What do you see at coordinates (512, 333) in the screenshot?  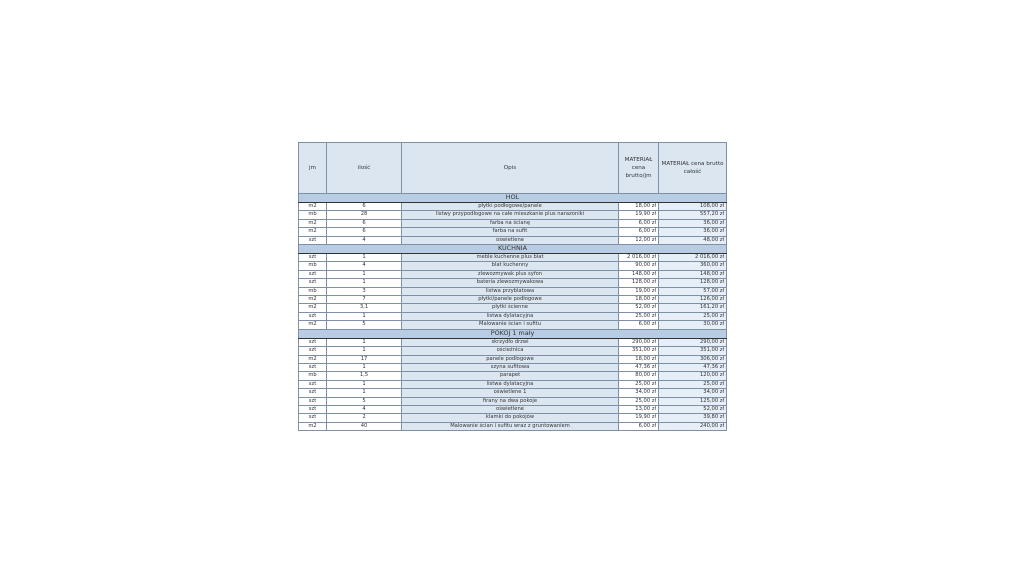 I see `section-title: POKÓJ 1 mały` at bounding box center [512, 333].